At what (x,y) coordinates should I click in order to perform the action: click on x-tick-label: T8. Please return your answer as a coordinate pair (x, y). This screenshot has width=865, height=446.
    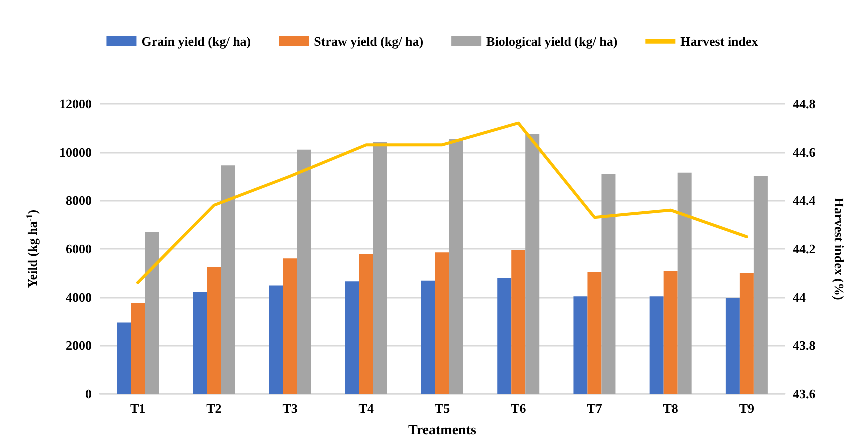
    Looking at the image, I should click on (671, 408).